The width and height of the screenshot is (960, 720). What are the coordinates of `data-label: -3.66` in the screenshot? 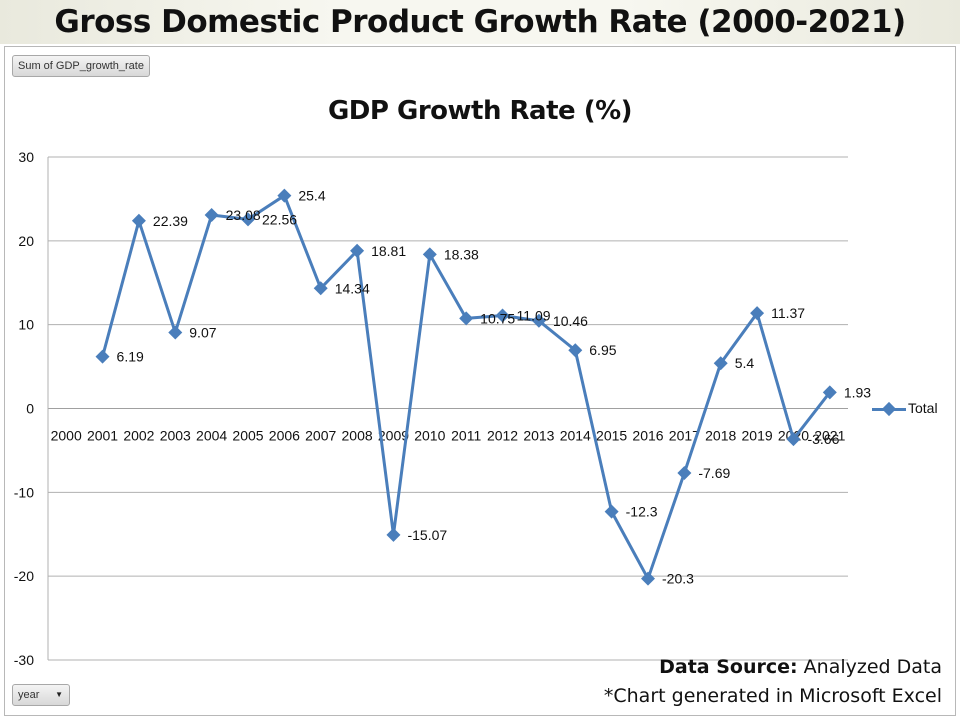 It's located at (823, 439).